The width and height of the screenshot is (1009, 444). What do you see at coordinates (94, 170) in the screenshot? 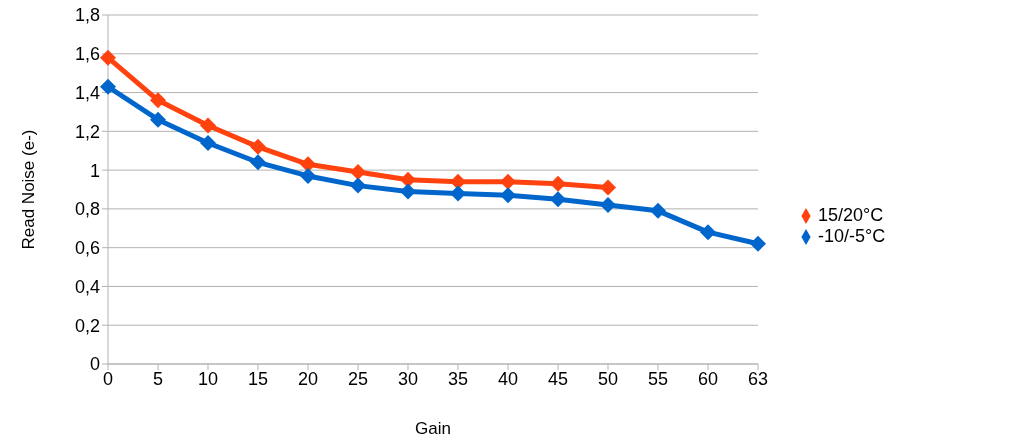
I see `y-tick-label: 1` at bounding box center [94, 170].